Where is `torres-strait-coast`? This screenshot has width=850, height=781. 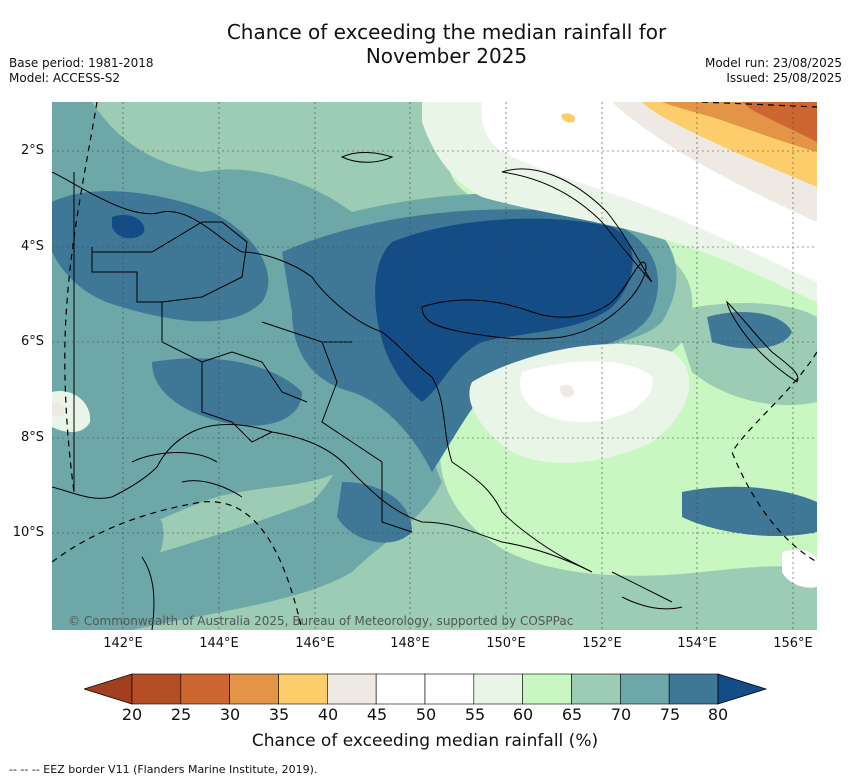 torres-strait-coast is located at coordinates (187, 475).